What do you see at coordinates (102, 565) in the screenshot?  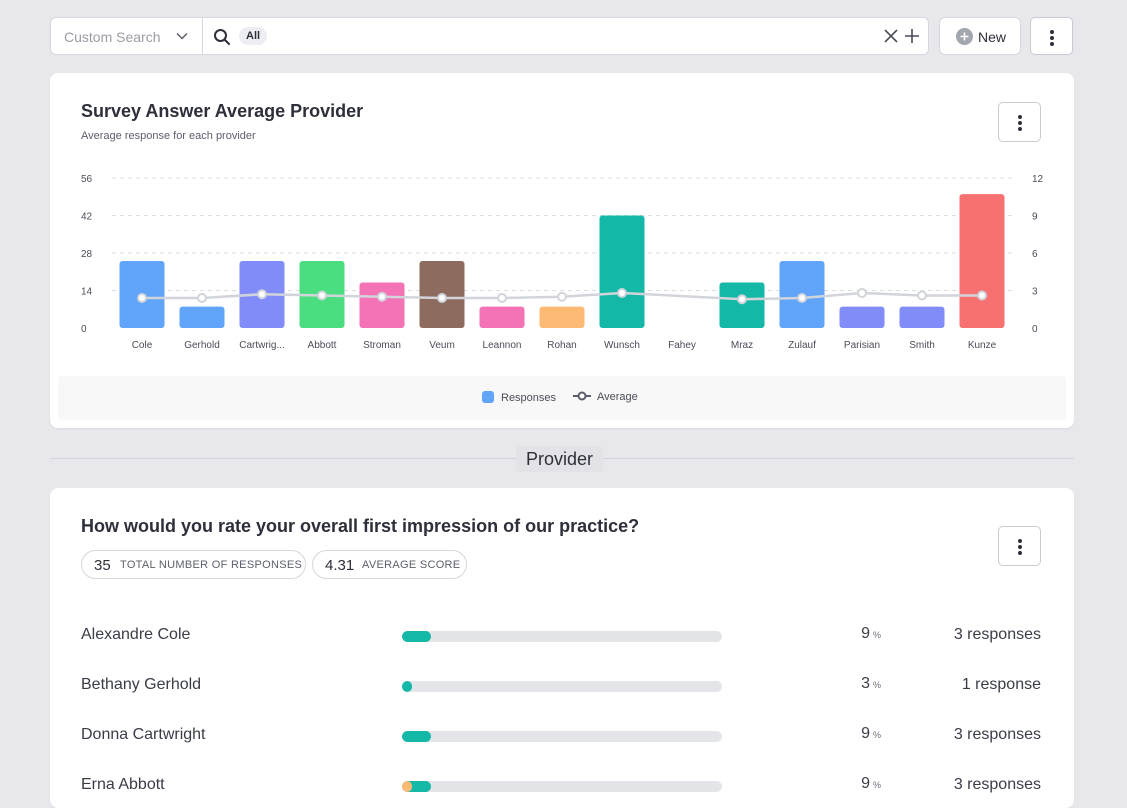 I see `stat-total-value: 35` at bounding box center [102, 565].